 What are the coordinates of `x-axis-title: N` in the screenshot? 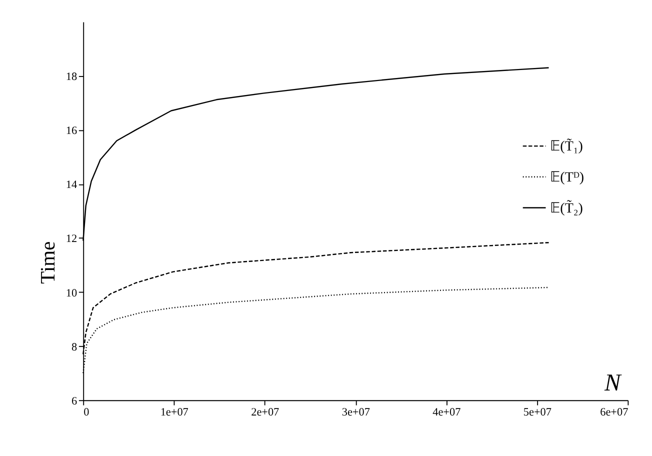 It's located at (613, 382).